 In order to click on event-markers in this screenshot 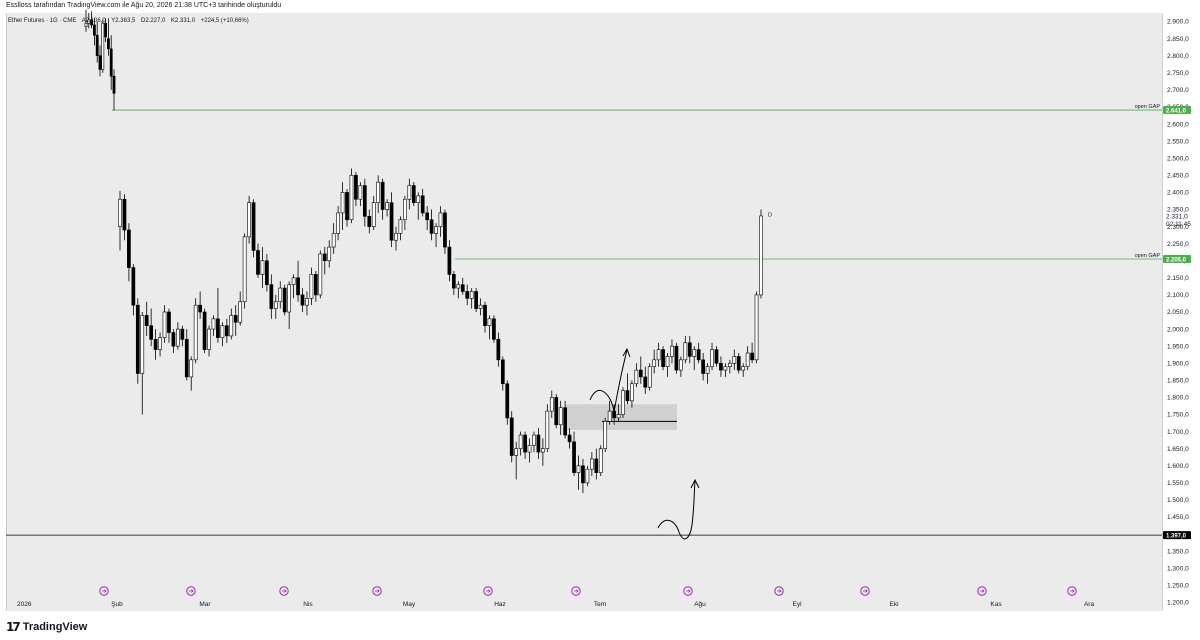, I will do `click(588, 591)`.